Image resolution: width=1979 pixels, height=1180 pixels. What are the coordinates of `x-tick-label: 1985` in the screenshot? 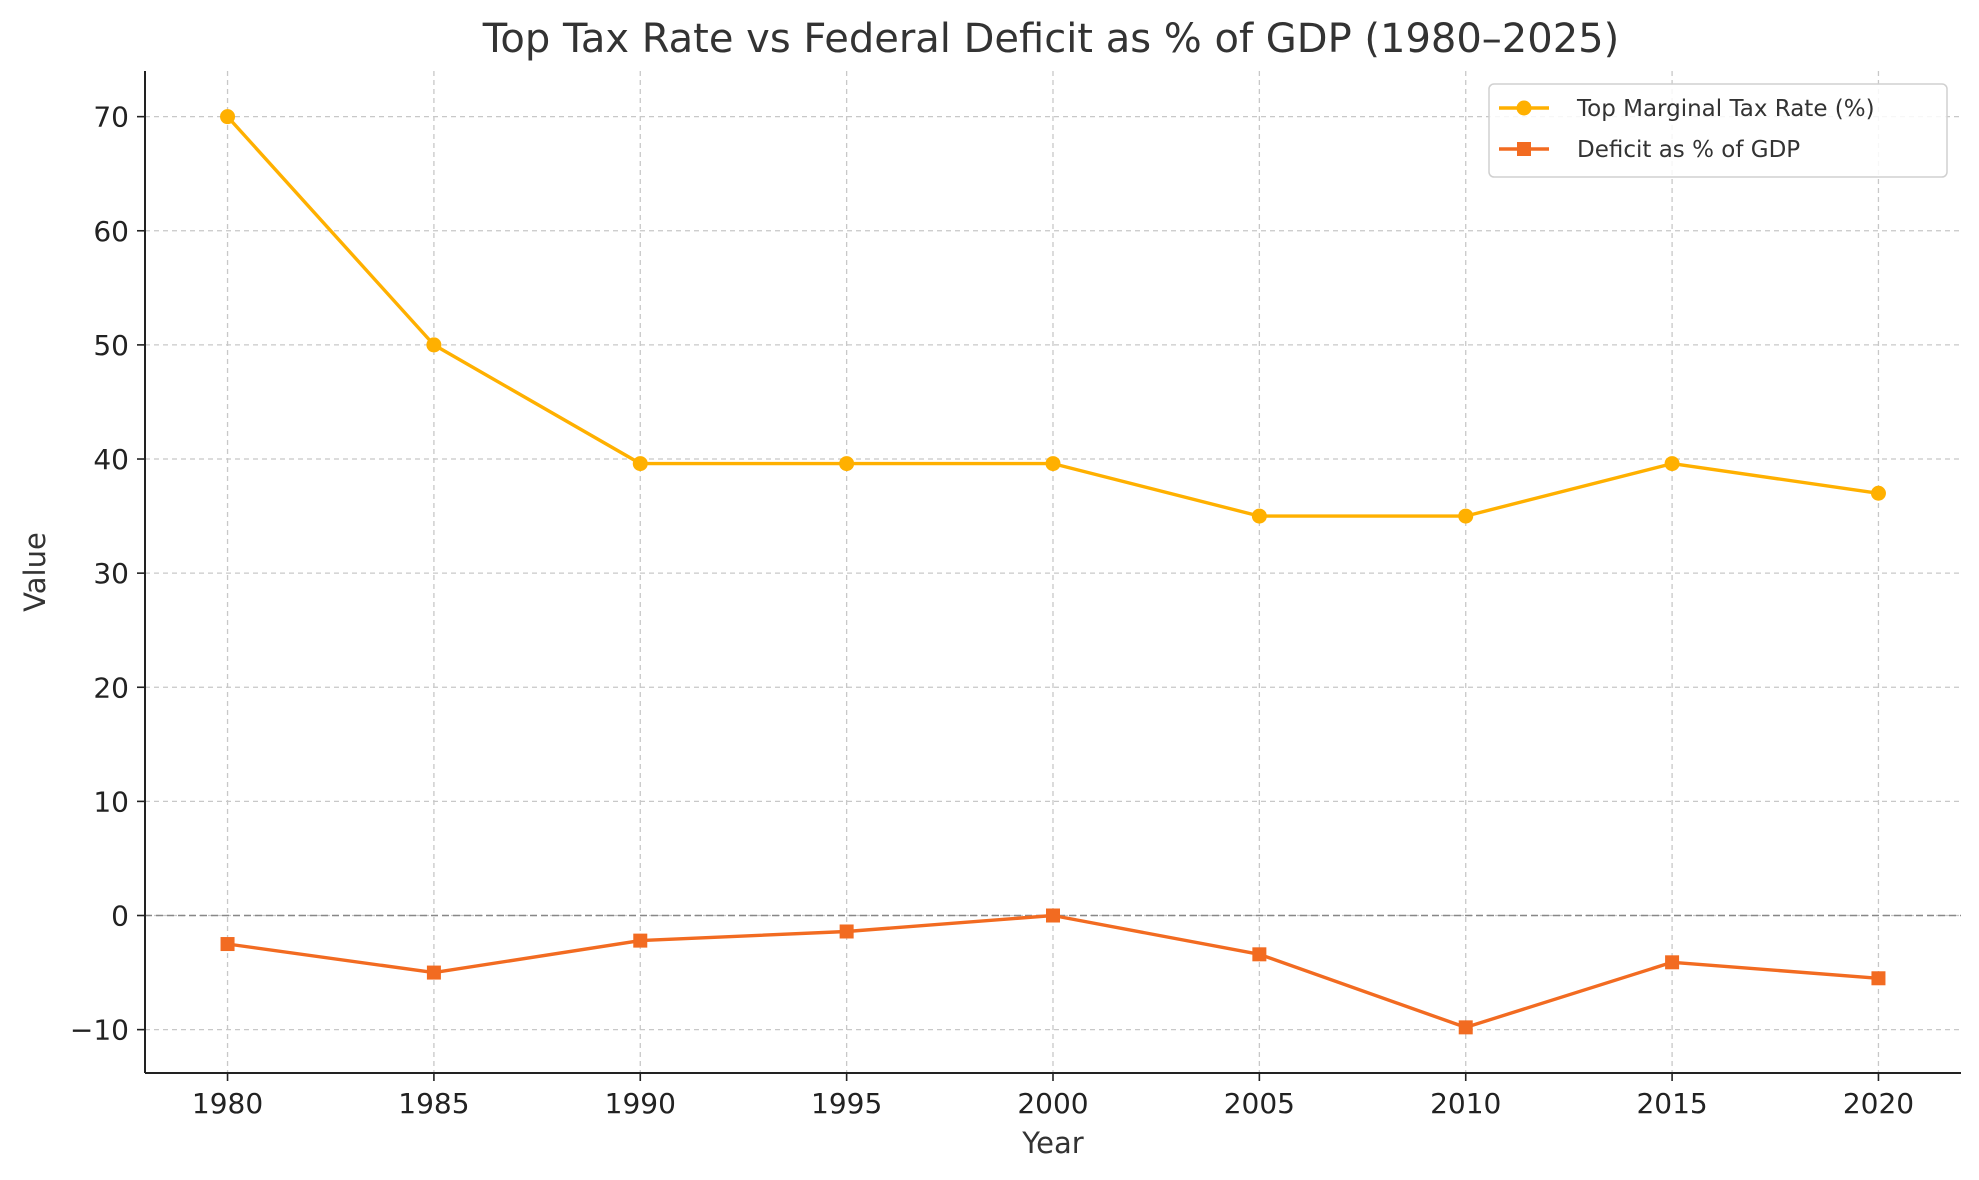 It's located at (433, 1103).